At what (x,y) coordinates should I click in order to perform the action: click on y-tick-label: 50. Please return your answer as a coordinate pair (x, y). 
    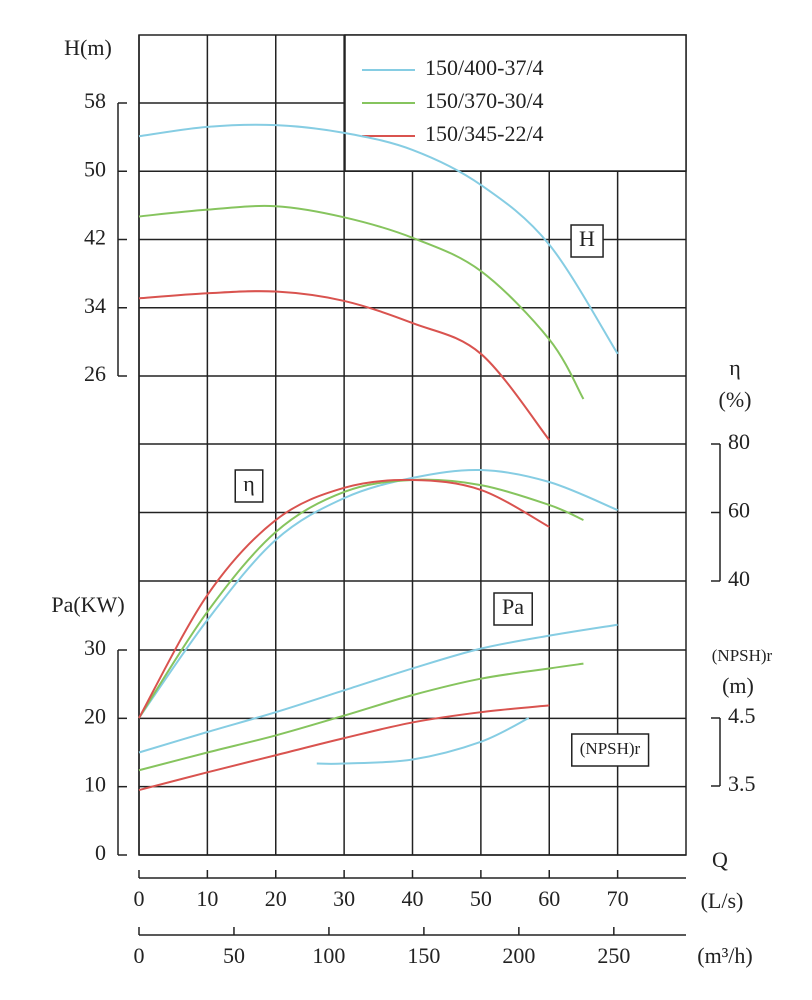
    Looking at the image, I should click on (95, 168).